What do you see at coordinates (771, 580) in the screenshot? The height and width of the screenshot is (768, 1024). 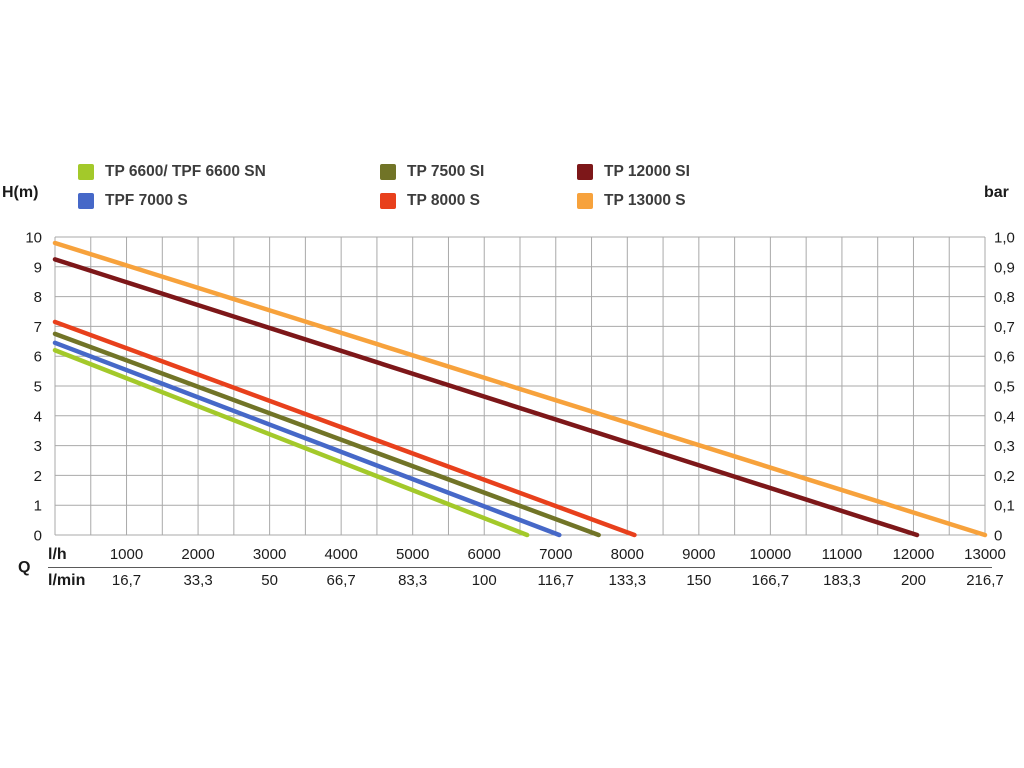 I see `x-tick-lmin: 166,7` at bounding box center [771, 580].